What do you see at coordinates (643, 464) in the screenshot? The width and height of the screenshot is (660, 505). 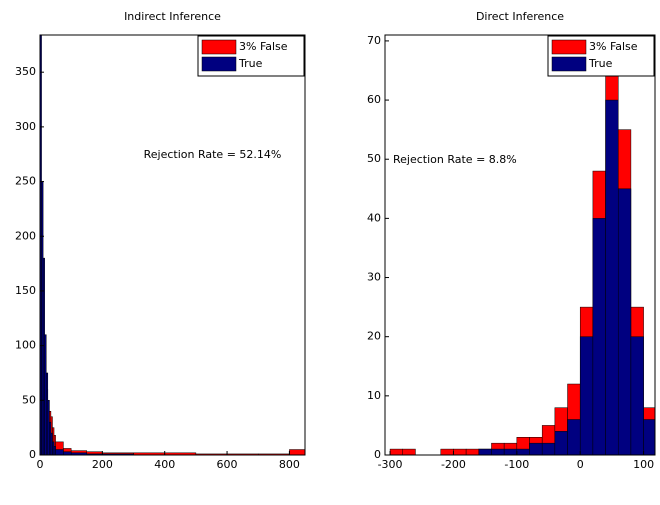 I see `x-tick-label: 100` at bounding box center [643, 464].